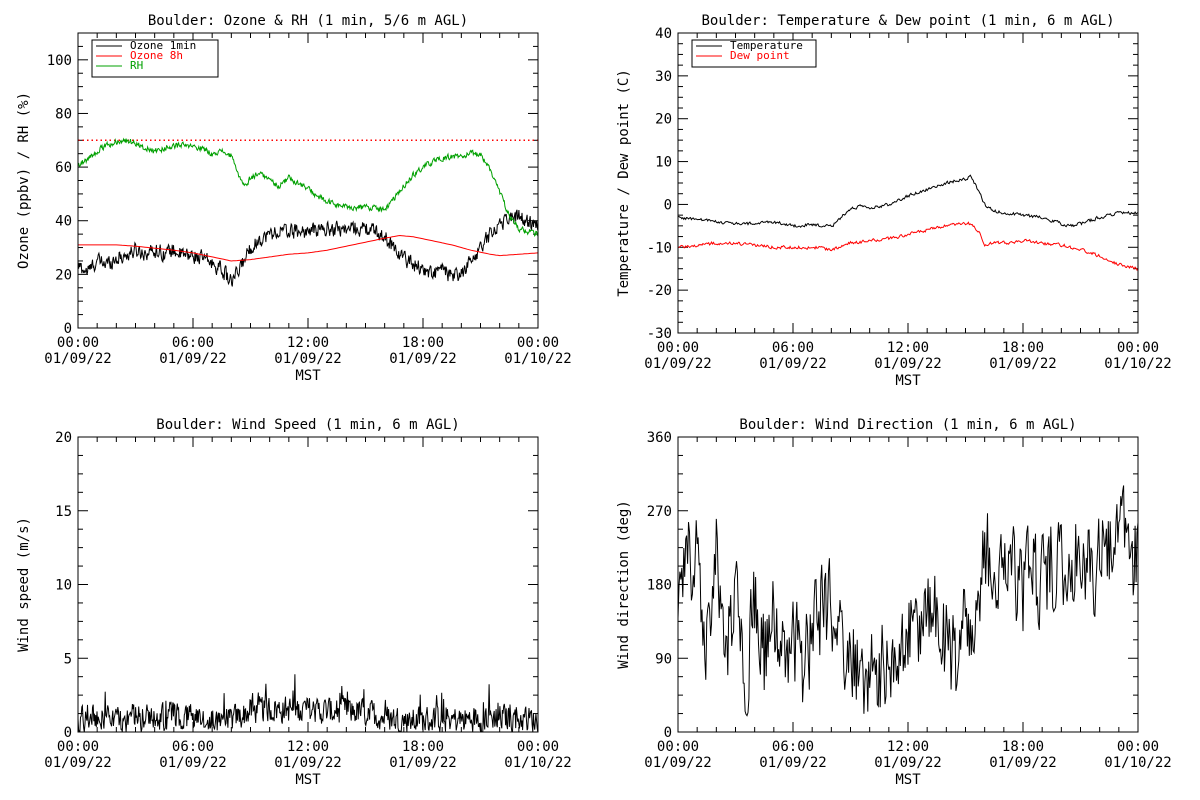  I want to click on windspeed-plot-frame, so click(308, 584).